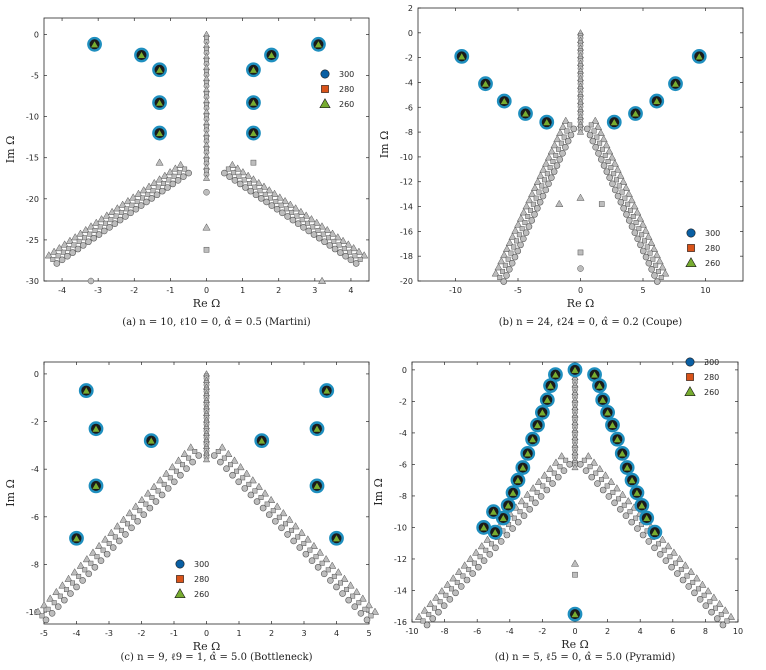 This screenshot has width=766, height=670. I want to click on x-tick-label: 2, so click(278, 290).